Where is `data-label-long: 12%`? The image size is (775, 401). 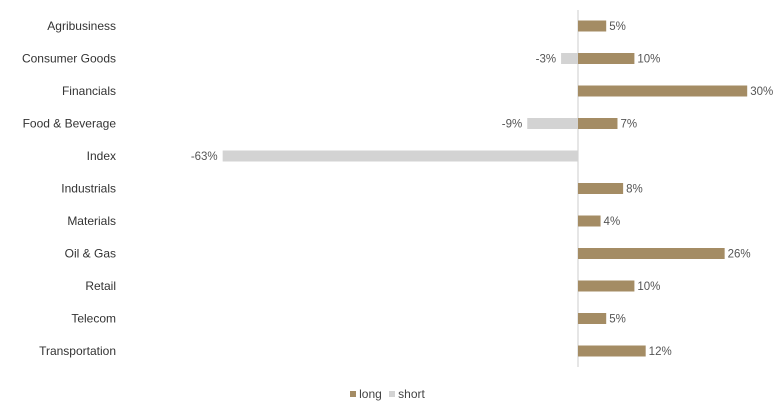
data-label-long: 12% is located at coordinates (660, 352).